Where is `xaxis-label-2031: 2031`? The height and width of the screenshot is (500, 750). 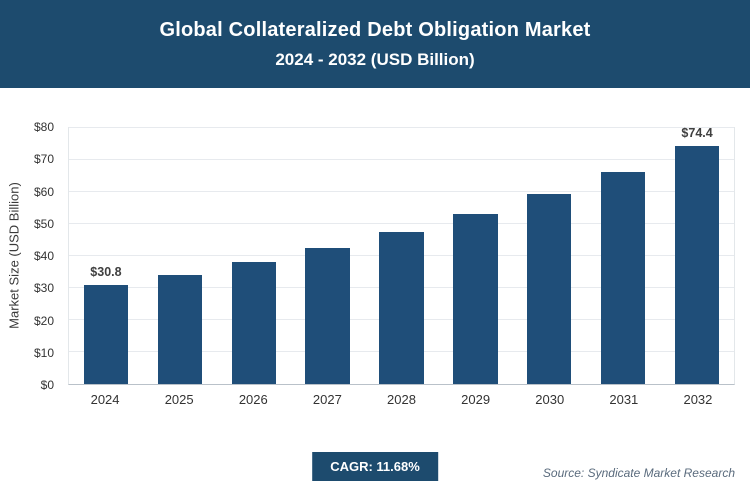
xaxis-label-2031: 2031 is located at coordinates (624, 399).